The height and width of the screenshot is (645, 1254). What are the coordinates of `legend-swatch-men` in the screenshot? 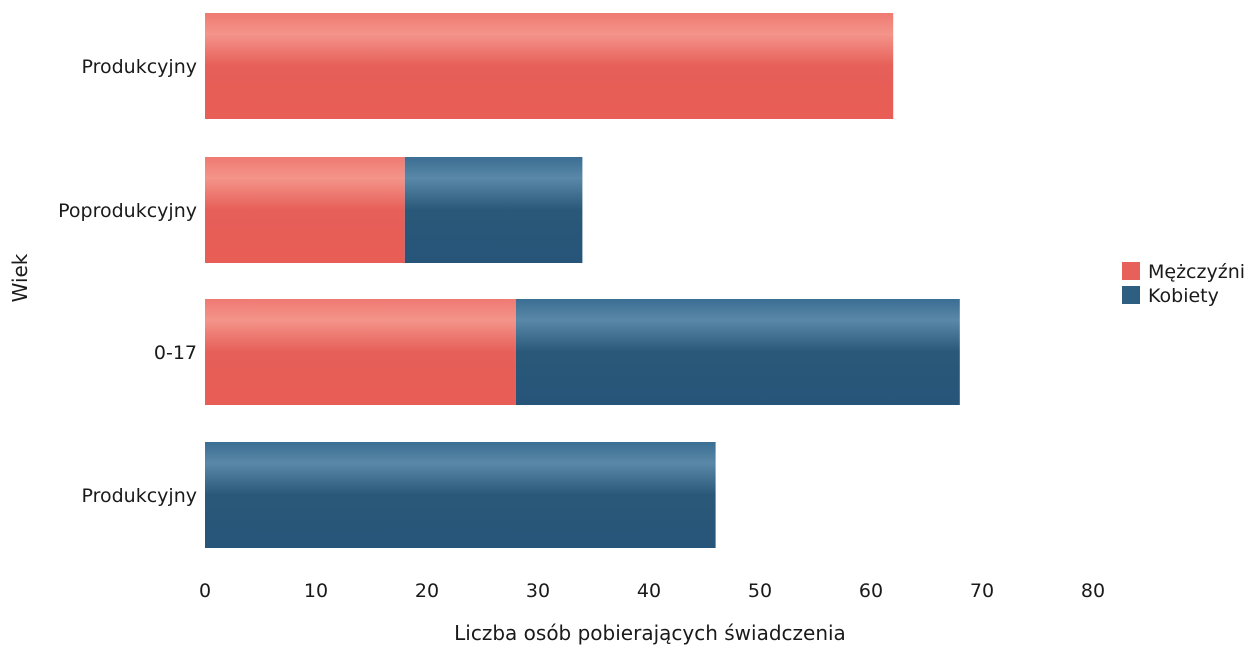 It's located at (1131, 271).